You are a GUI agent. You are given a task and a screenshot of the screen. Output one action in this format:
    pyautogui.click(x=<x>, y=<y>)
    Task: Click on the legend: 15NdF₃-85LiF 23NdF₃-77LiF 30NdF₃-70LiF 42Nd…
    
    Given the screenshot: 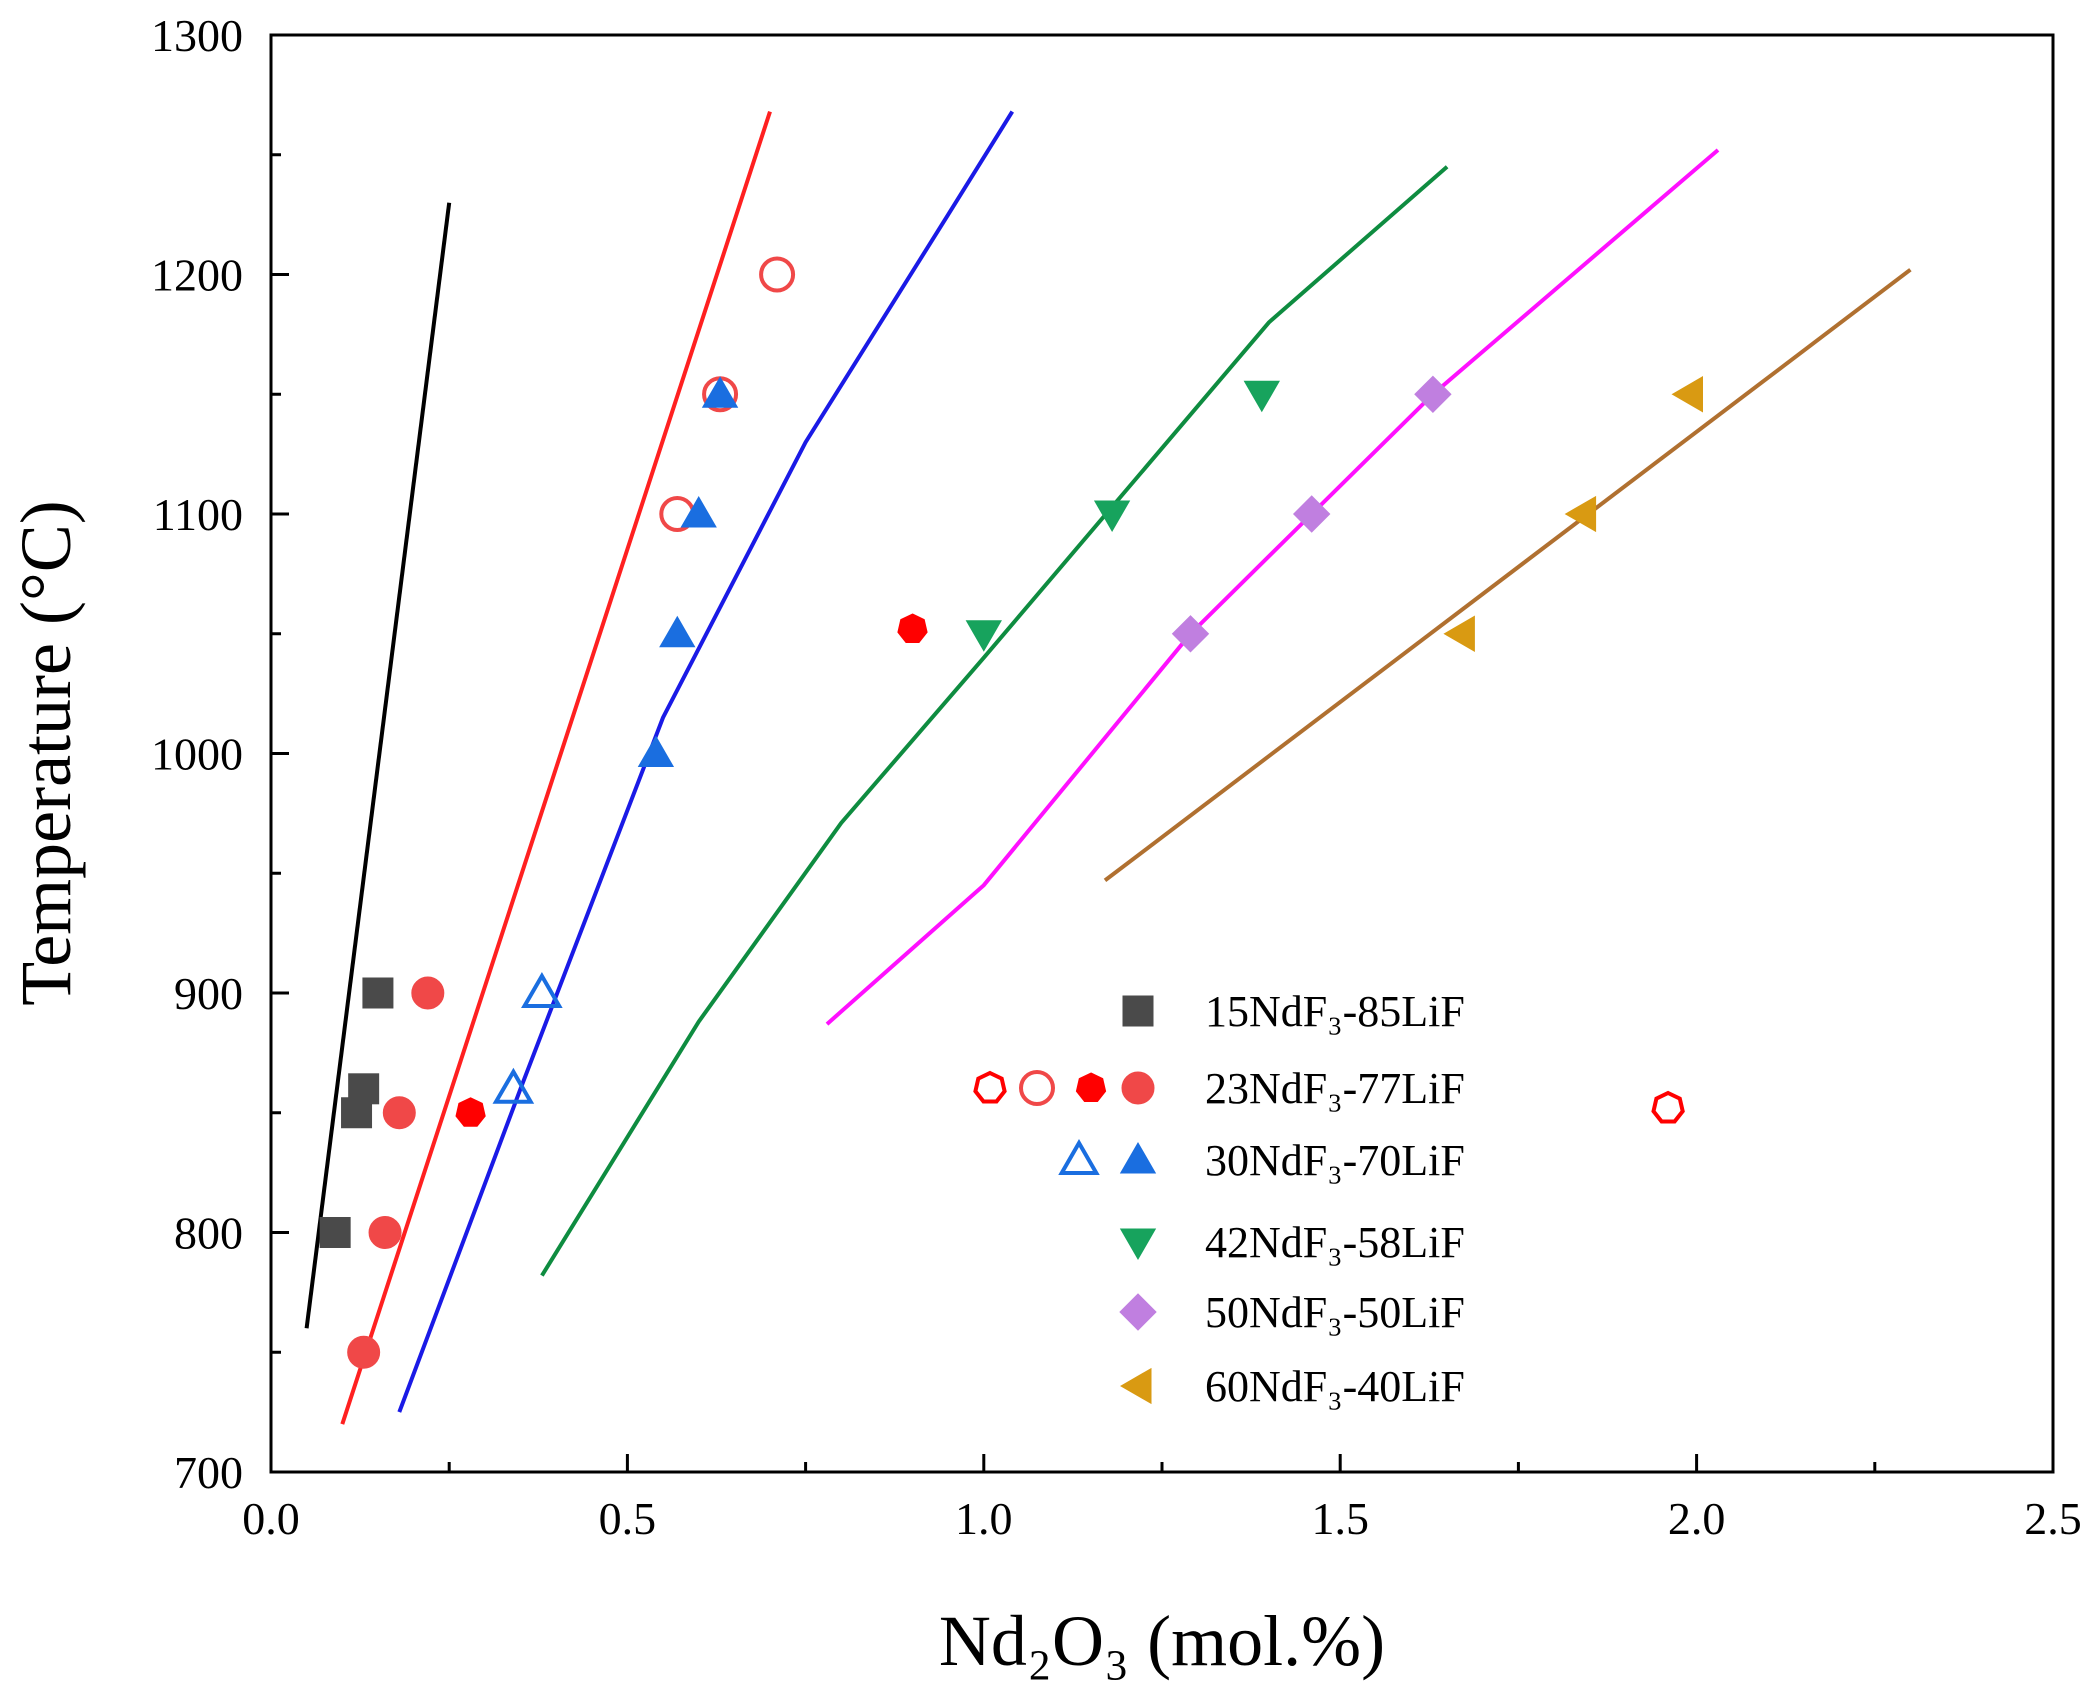 What is the action you would take?
    pyautogui.click(x=1219, y=1199)
    